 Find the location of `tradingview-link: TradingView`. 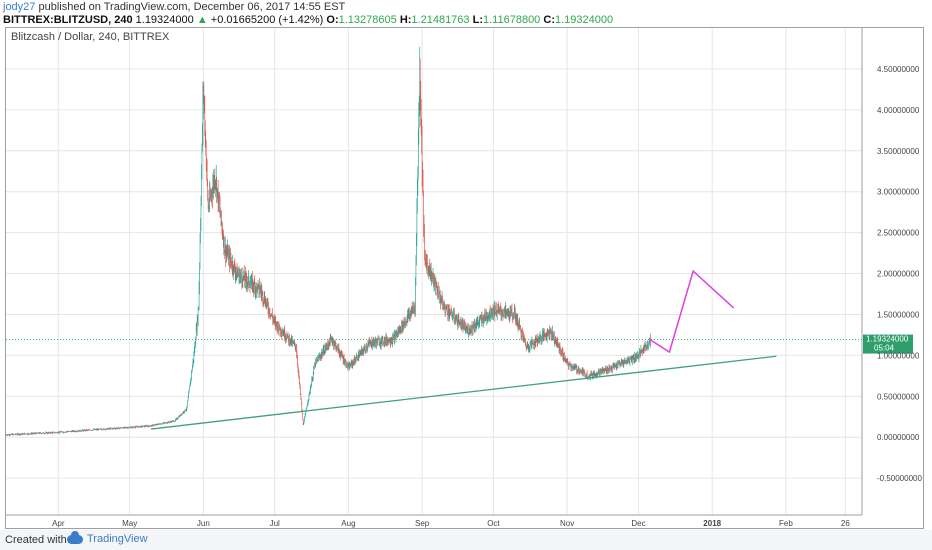

tradingview-link: TradingView is located at coordinates (107, 537).